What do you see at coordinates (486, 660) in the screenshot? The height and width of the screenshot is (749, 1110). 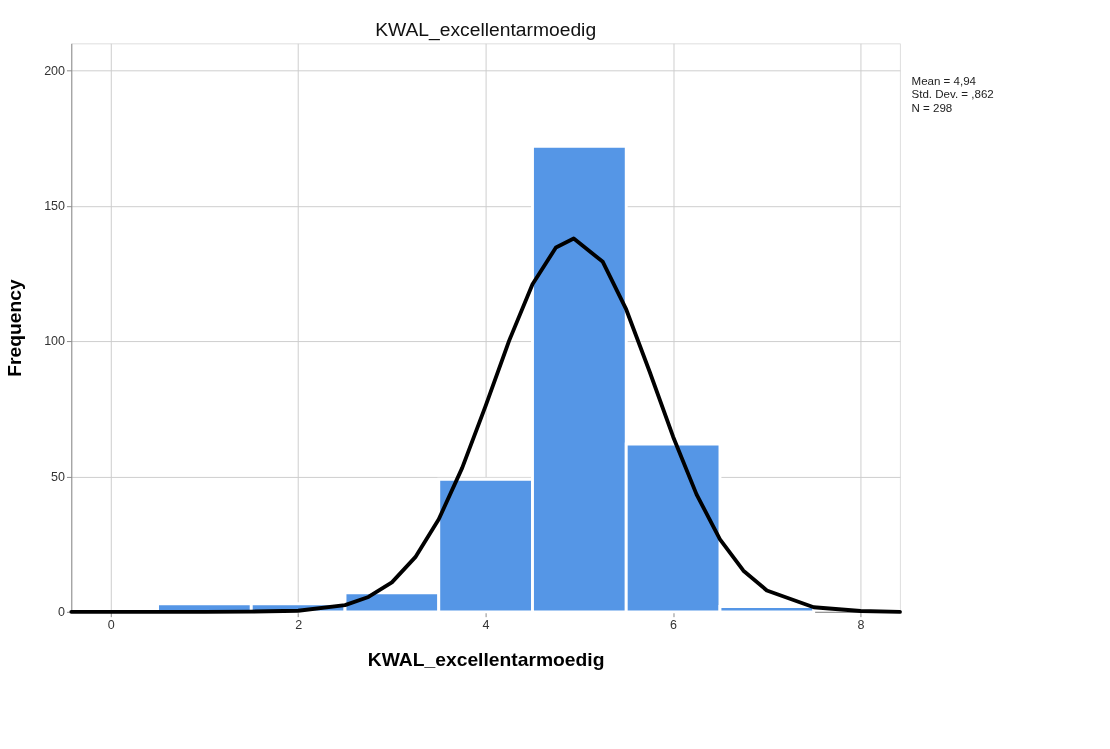 I see `x-axis-title: KWAL_excellentarmoedig` at bounding box center [486, 660].